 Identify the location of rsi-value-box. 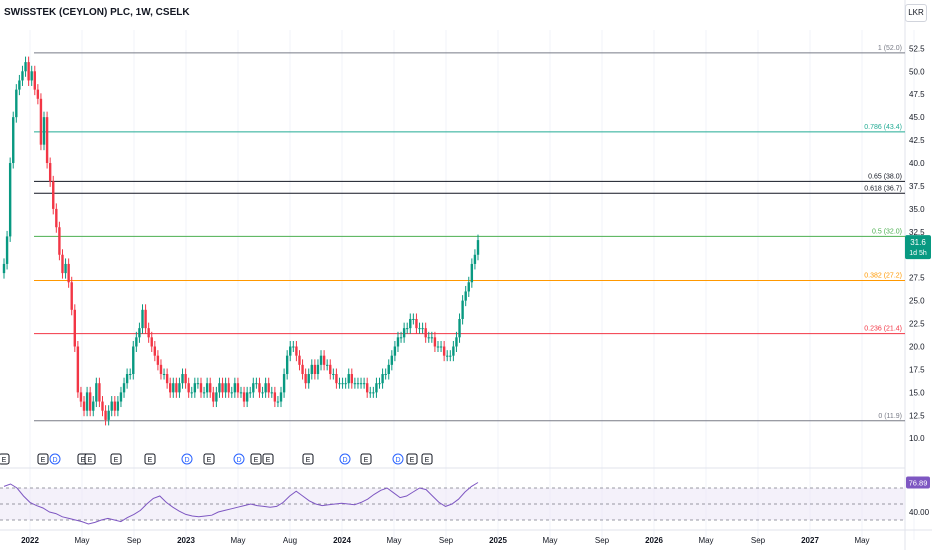
(918, 482).